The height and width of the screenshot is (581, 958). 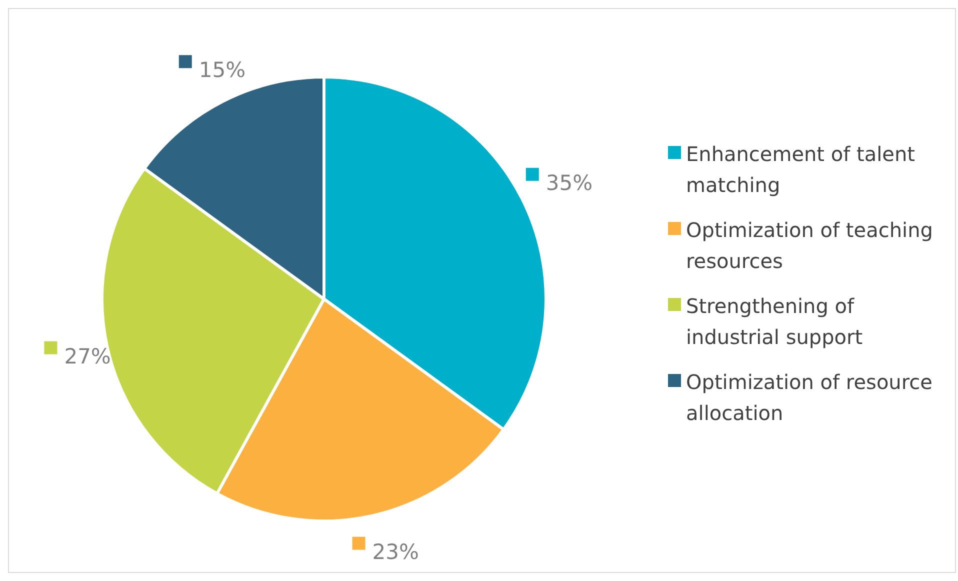 What do you see at coordinates (810, 245) in the screenshot?
I see `legend-label: Optimization of teaching resources` at bounding box center [810, 245].